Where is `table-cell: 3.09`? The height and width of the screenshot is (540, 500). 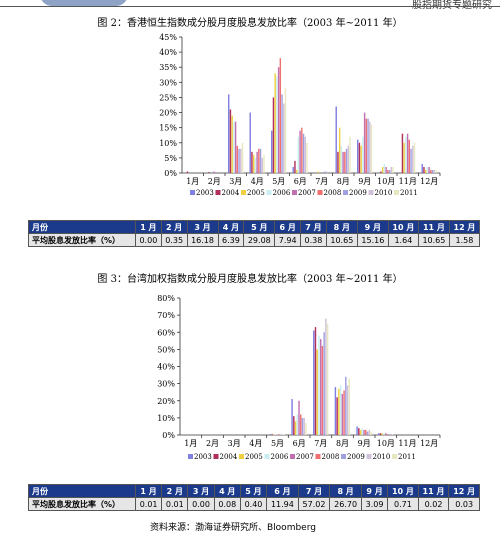 table-cell: 3.09 is located at coordinates (374, 504).